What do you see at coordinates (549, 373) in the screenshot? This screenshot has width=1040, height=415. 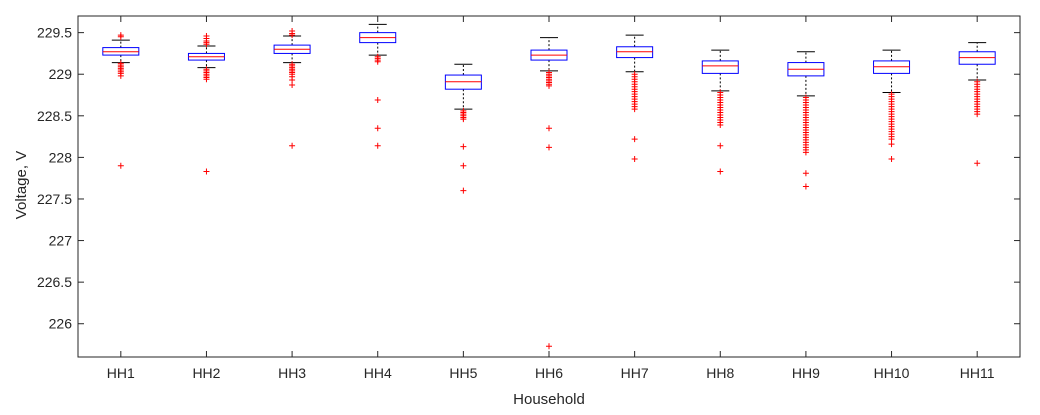 I see `x-tick-label: HH6` at bounding box center [549, 373].